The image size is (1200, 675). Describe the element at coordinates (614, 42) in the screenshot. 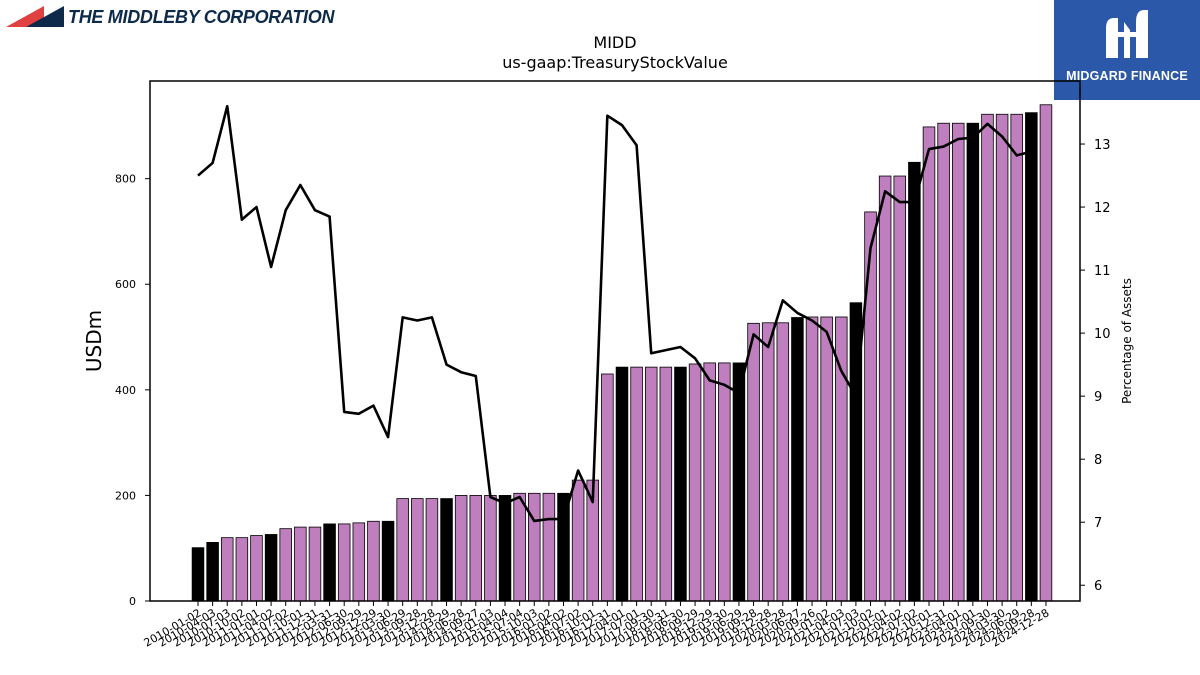

I see `chart-title: MIDD` at that location.